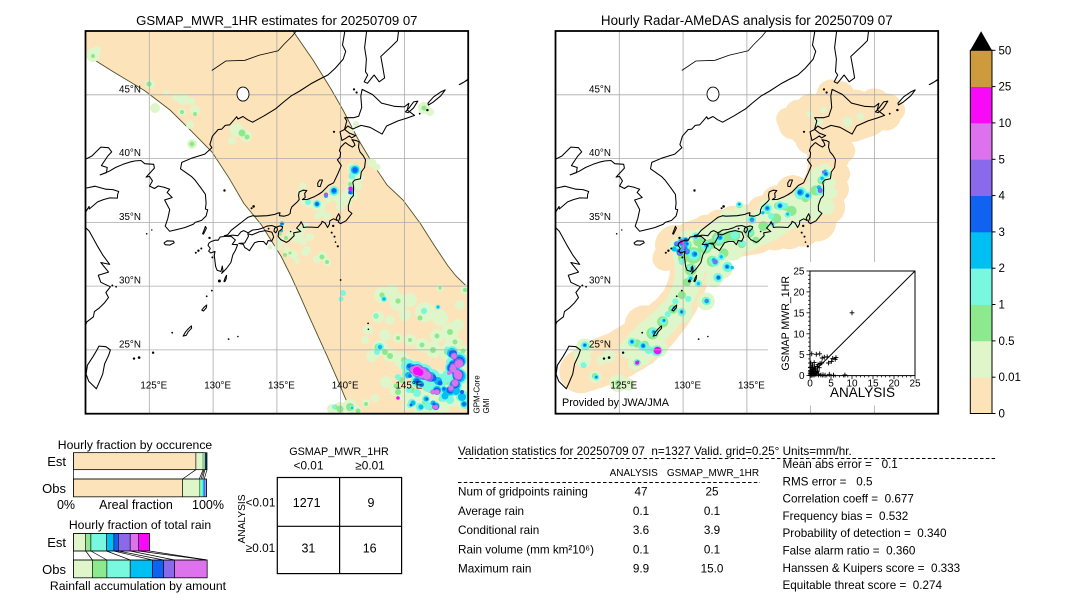  I want to click on svg-text: Mean abs error = 0.1, so click(840, 464).